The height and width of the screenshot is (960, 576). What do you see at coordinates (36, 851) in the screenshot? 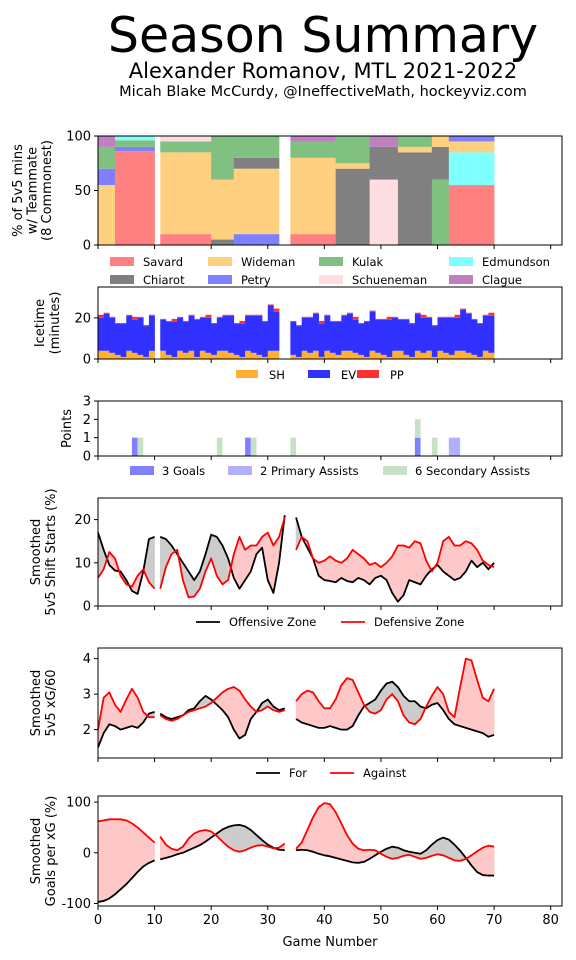
I see `y-axis-label: Smoothed` at bounding box center [36, 851].